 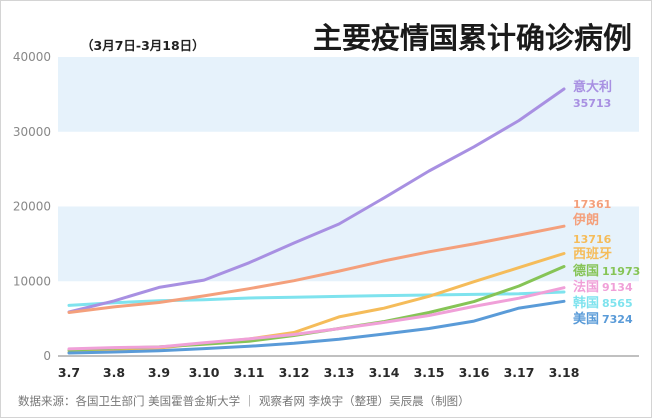 What do you see at coordinates (114, 372) in the screenshot?
I see `x-tick-label: 3.8` at bounding box center [114, 372].